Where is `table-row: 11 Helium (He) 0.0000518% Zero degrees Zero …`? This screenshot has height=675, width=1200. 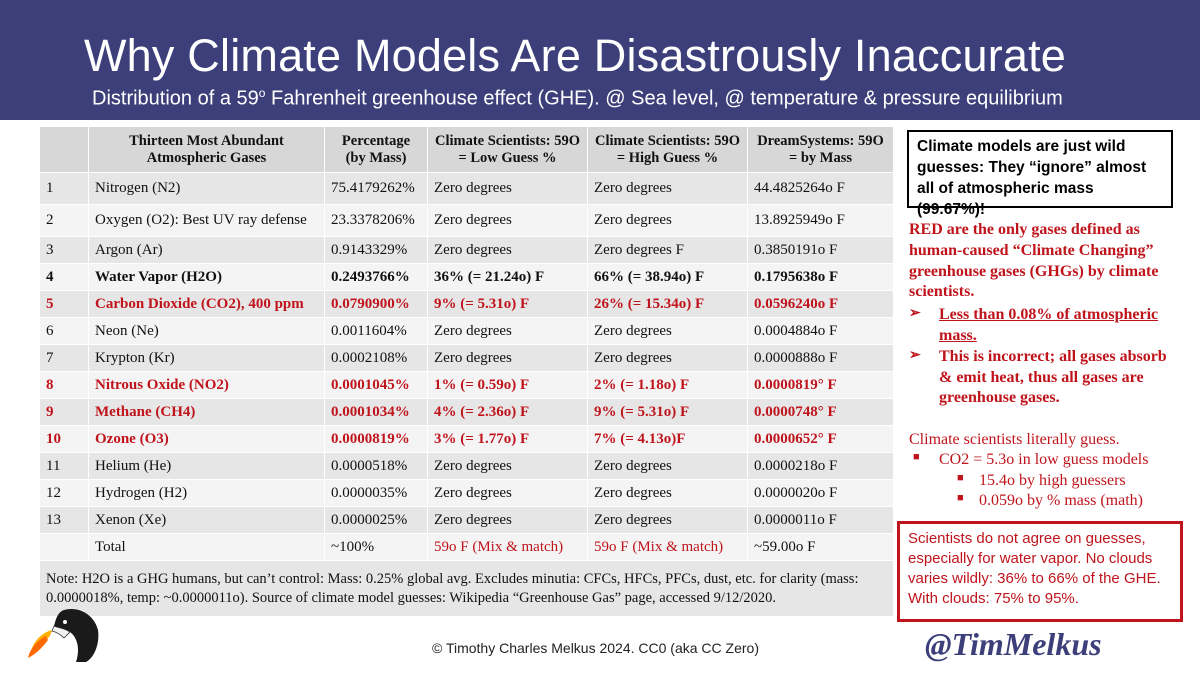 table-row: 11 Helium (He) 0.0000518% Zero degrees Zero … is located at coordinates (466, 466).